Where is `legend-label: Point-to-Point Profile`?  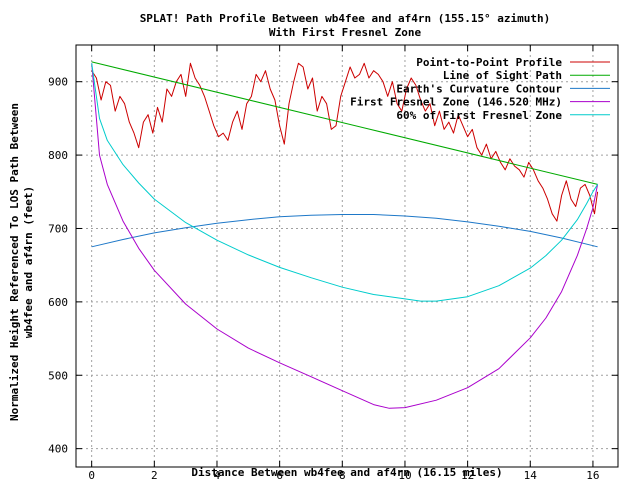 legend-label: Point-to-Point Profile is located at coordinates (489, 62).